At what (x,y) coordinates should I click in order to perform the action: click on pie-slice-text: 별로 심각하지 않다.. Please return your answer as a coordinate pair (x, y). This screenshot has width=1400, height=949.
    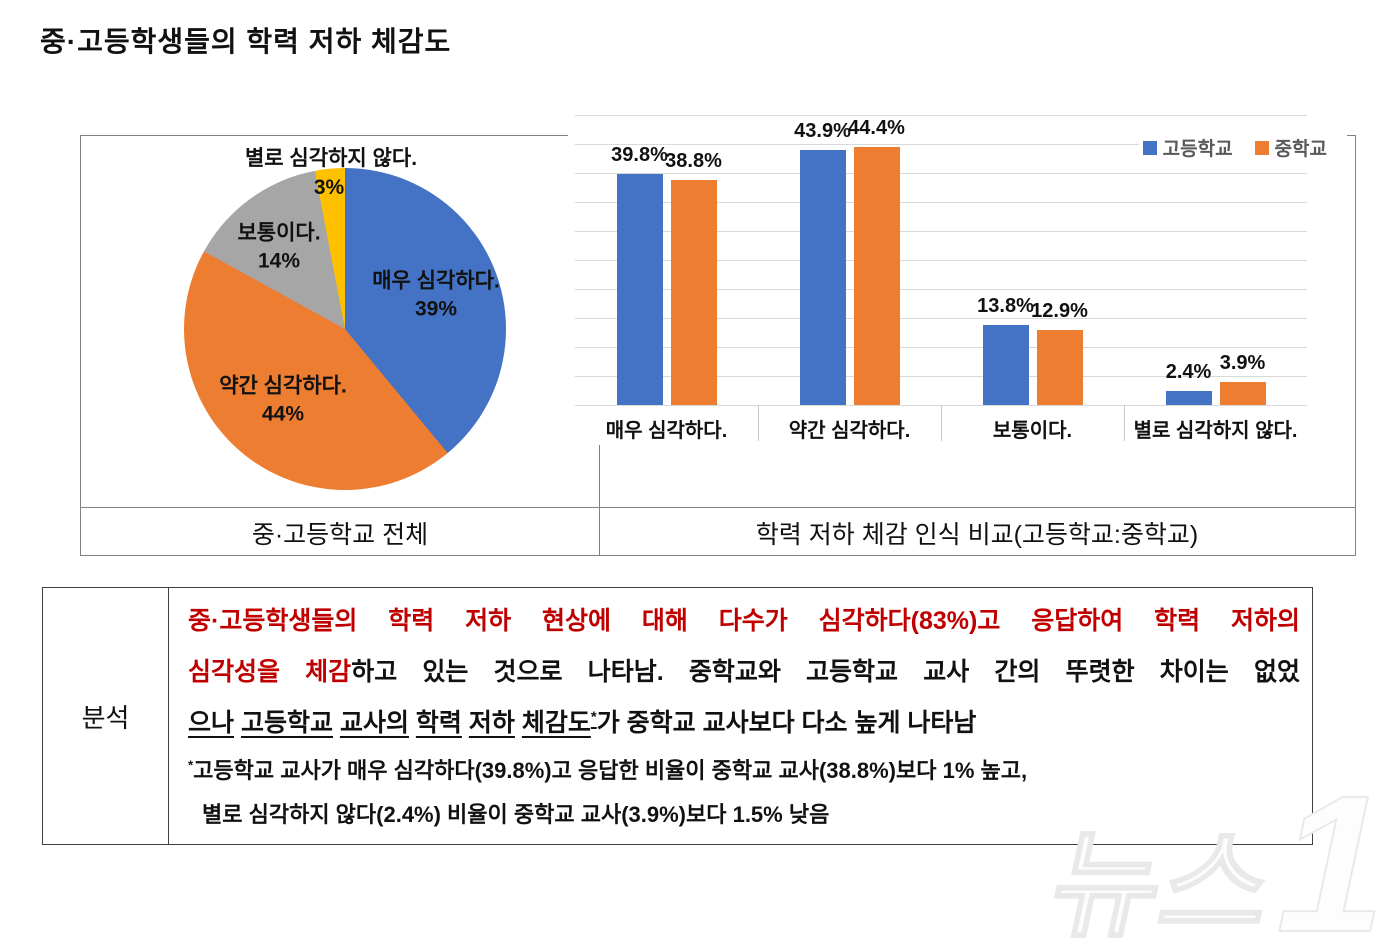
    Looking at the image, I should click on (331, 158).